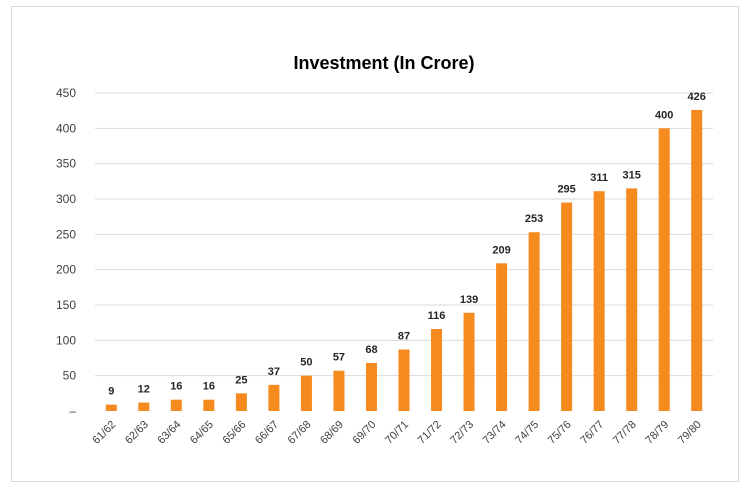 This screenshot has height=491, width=752. Describe the element at coordinates (339, 358) in the screenshot. I see `data-label: 57` at that location.